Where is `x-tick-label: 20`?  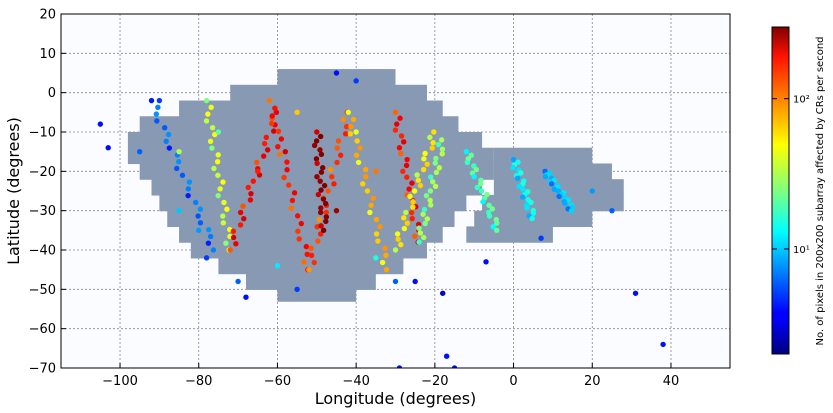 x-tick-label: 20 is located at coordinates (592, 381).